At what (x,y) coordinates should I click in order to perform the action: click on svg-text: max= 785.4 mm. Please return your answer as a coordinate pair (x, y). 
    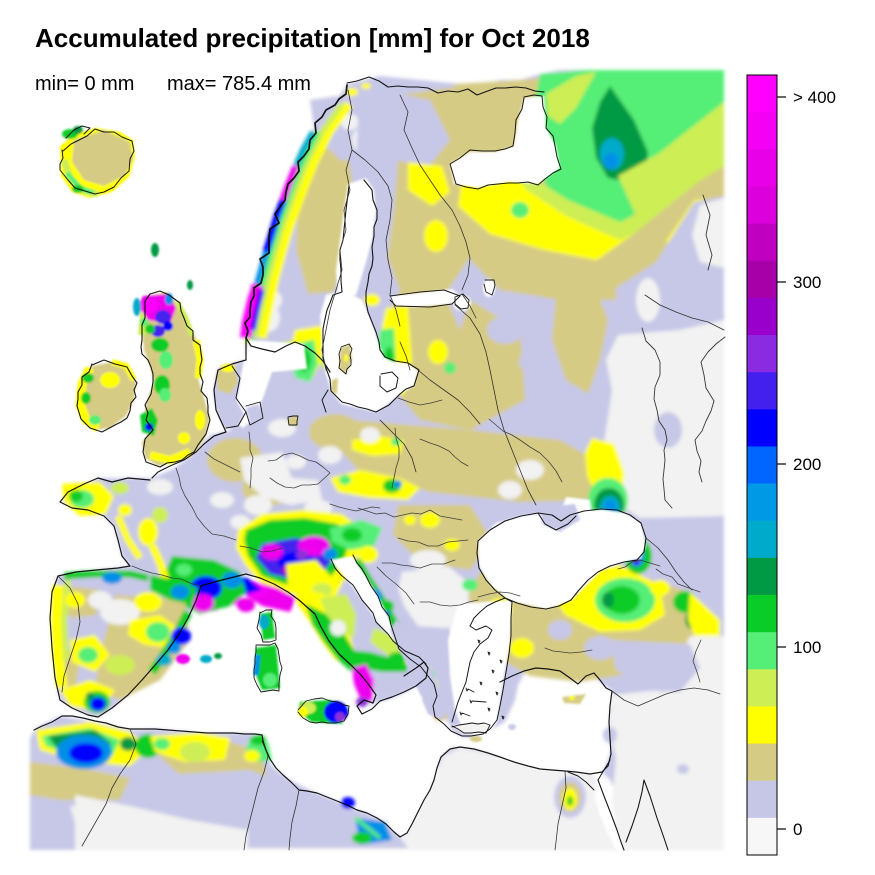
    Looking at the image, I should click on (239, 84).